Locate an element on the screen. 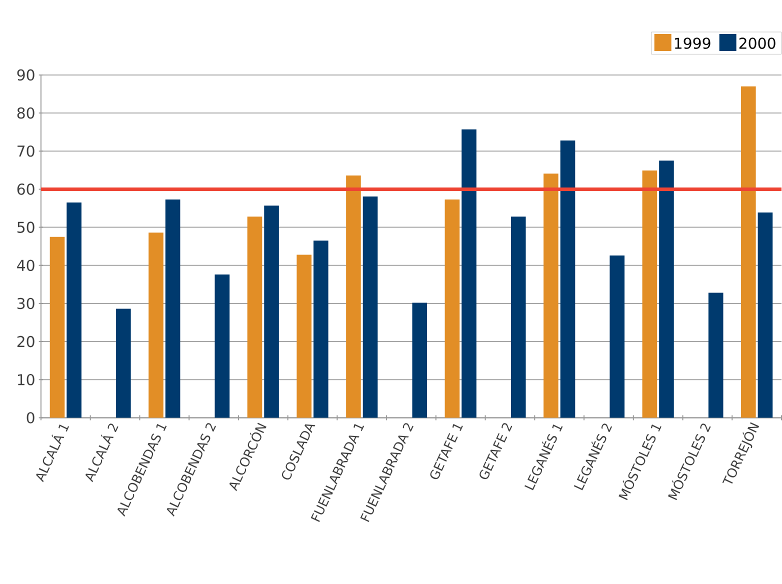 This screenshot has width=782, height=584. y-tick-label: 20 is located at coordinates (25, 342).